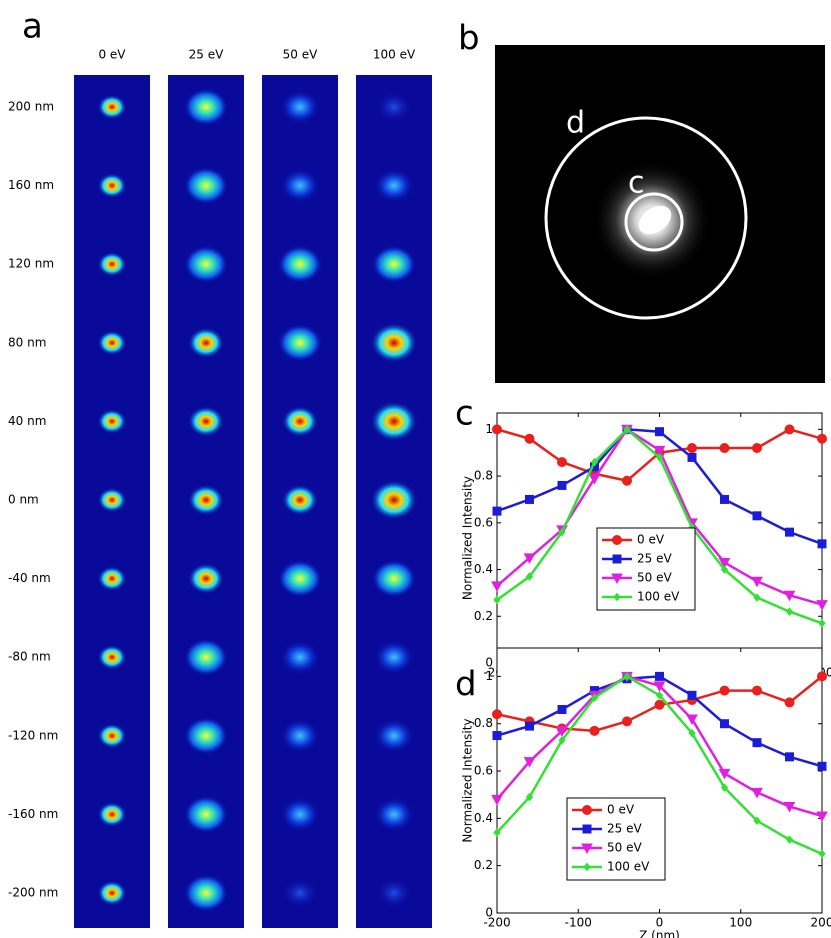 The image size is (831, 938). What do you see at coordinates (206, 55) in the screenshot?
I see `column-label: 25 eV` at bounding box center [206, 55].